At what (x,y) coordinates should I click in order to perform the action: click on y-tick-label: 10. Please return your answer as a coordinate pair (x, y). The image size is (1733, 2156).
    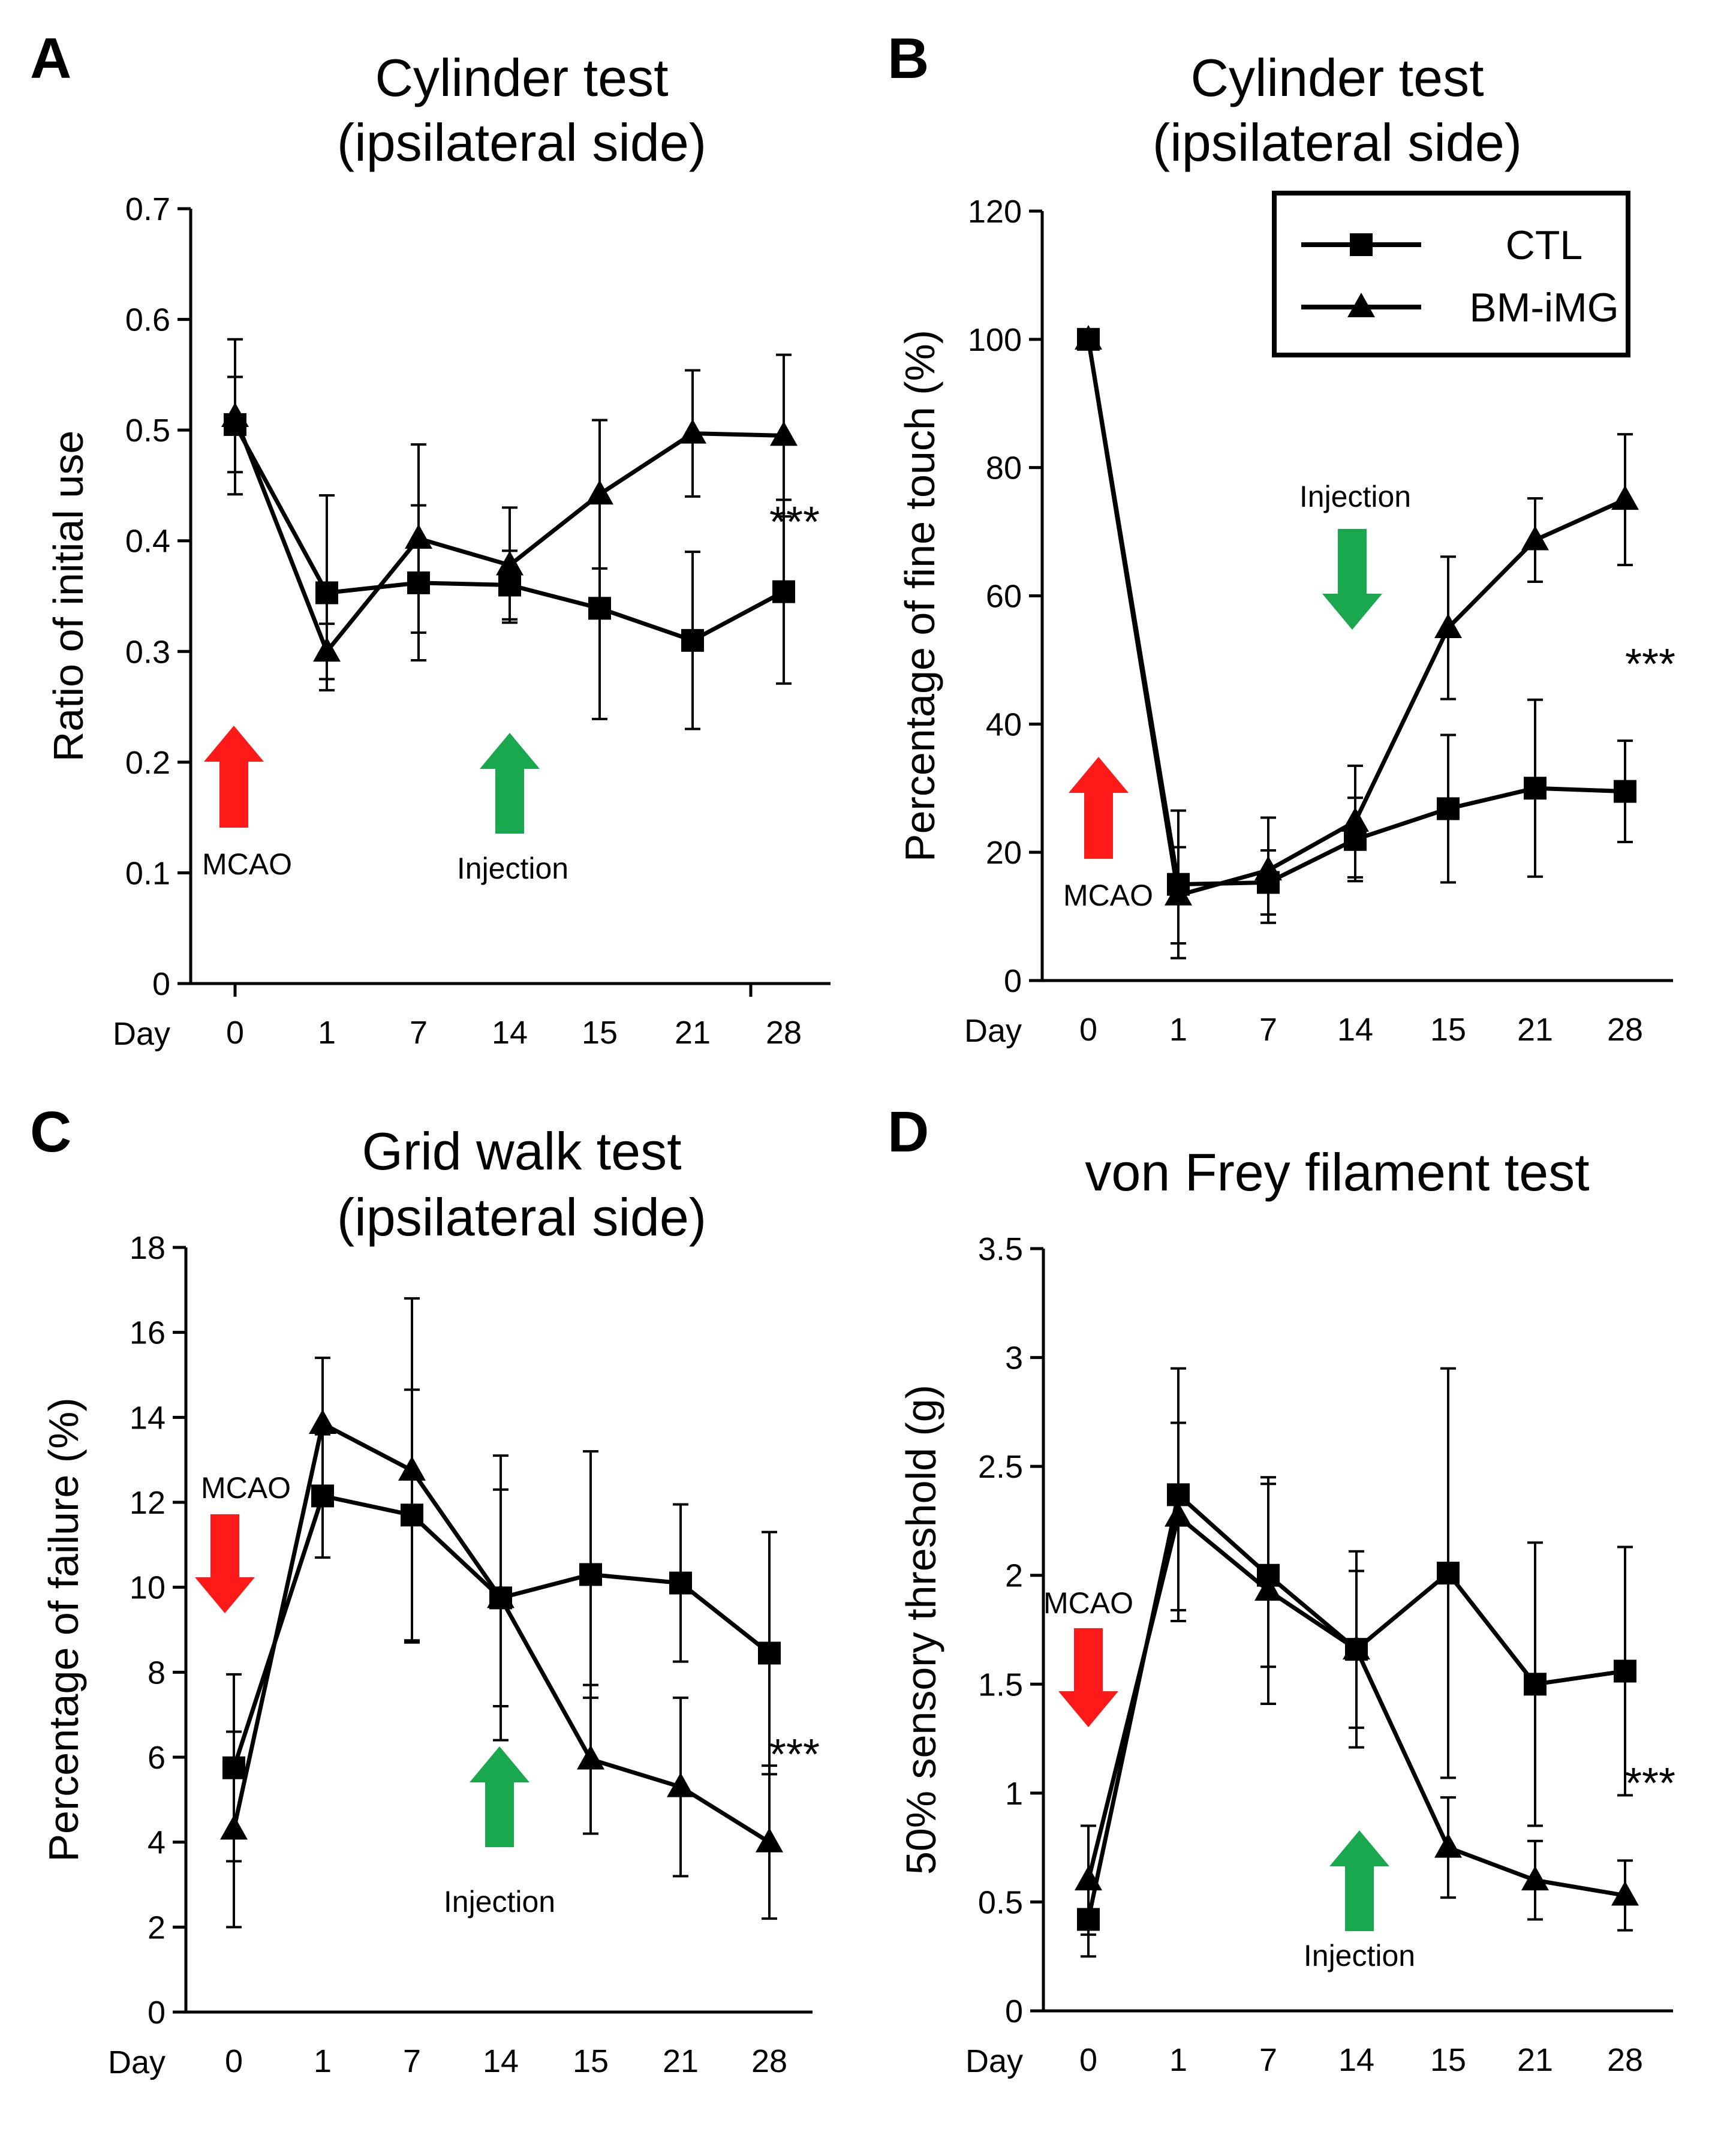
    Looking at the image, I should click on (148, 1588).